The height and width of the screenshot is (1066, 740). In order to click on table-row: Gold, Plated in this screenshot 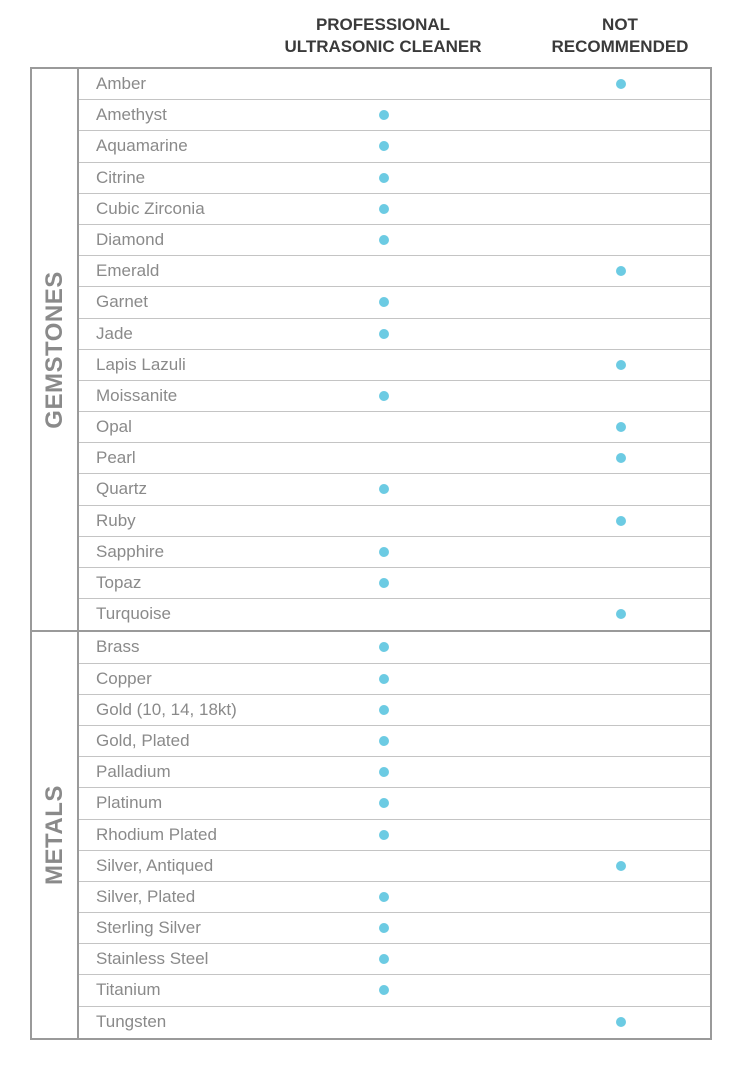, I will do `click(394, 742)`.